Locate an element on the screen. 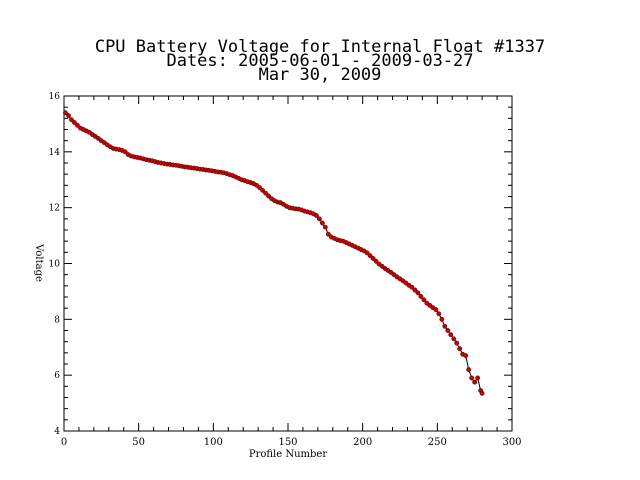 This screenshot has height=480, width=640. y-tick-label: 12 is located at coordinates (54, 209).